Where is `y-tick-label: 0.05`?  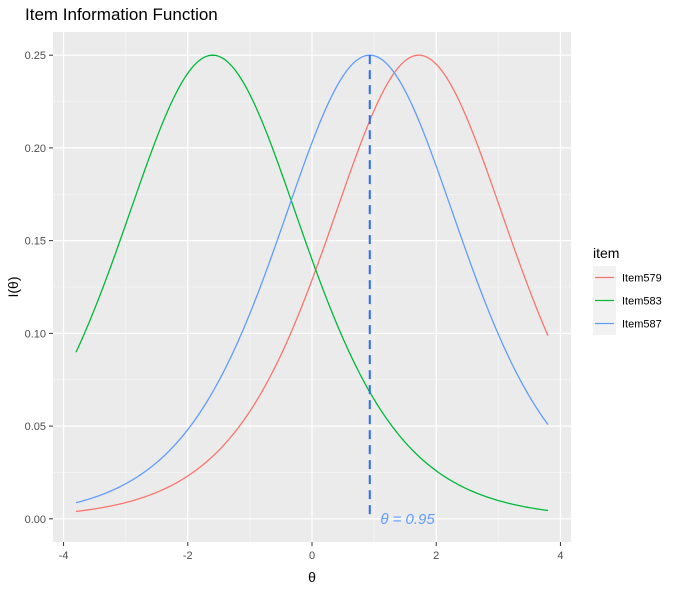
y-tick-label: 0.05 is located at coordinates (35, 427).